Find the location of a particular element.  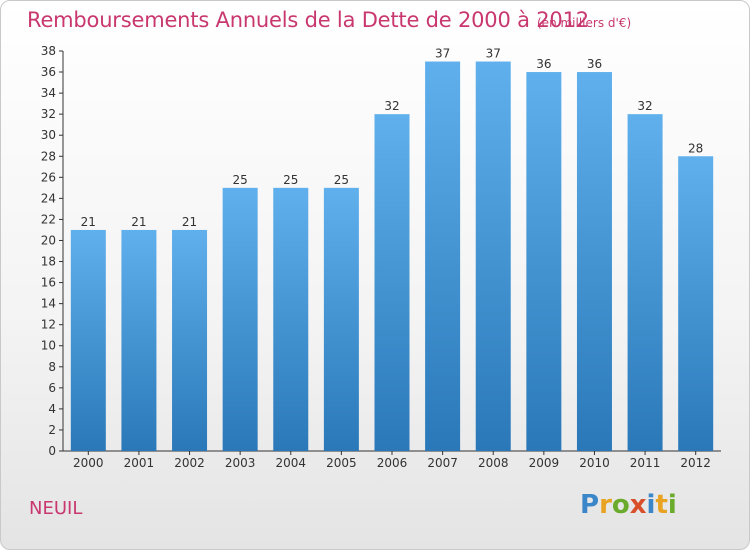

x-tick-label: 2012 is located at coordinates (695, 463).